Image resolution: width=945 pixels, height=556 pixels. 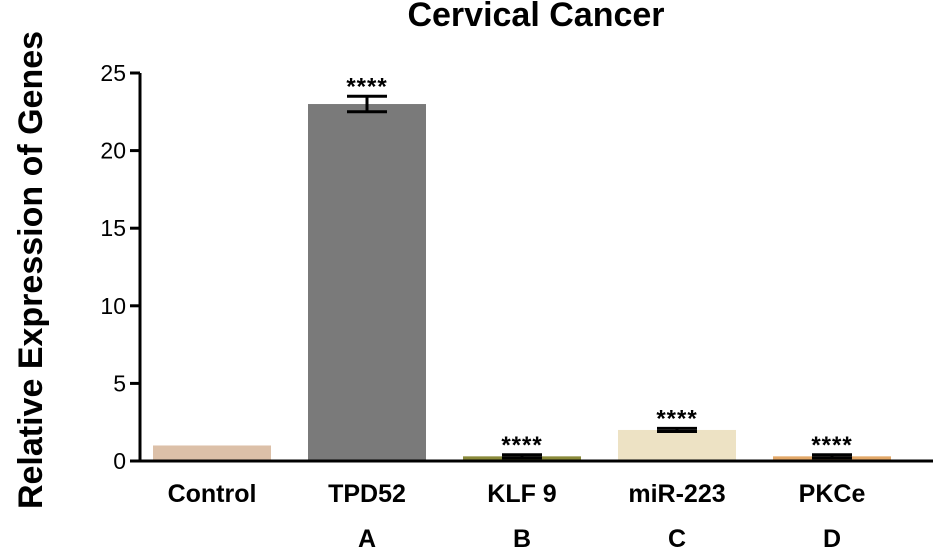 What do you see at coordinates (367, 539) in the screenshot?
I see `panel-label: A` at bounding box center [367, 539].